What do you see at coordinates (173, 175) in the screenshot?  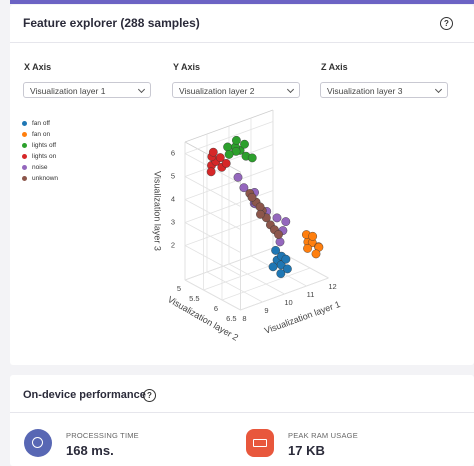 I see `z-tick-label: 5` at bounding box center [173, 175].